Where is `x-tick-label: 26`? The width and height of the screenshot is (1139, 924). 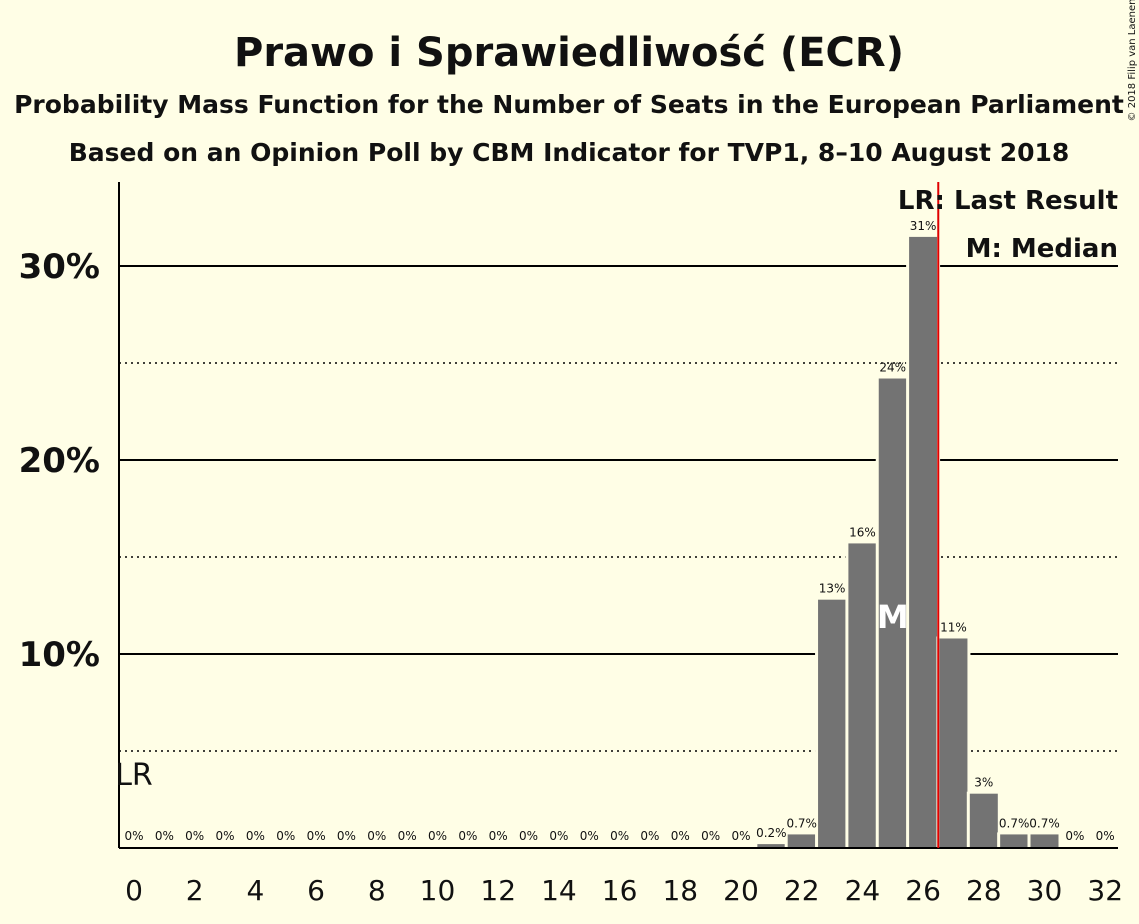
x-tick-label: 26 is located at coordinates (923, 890).